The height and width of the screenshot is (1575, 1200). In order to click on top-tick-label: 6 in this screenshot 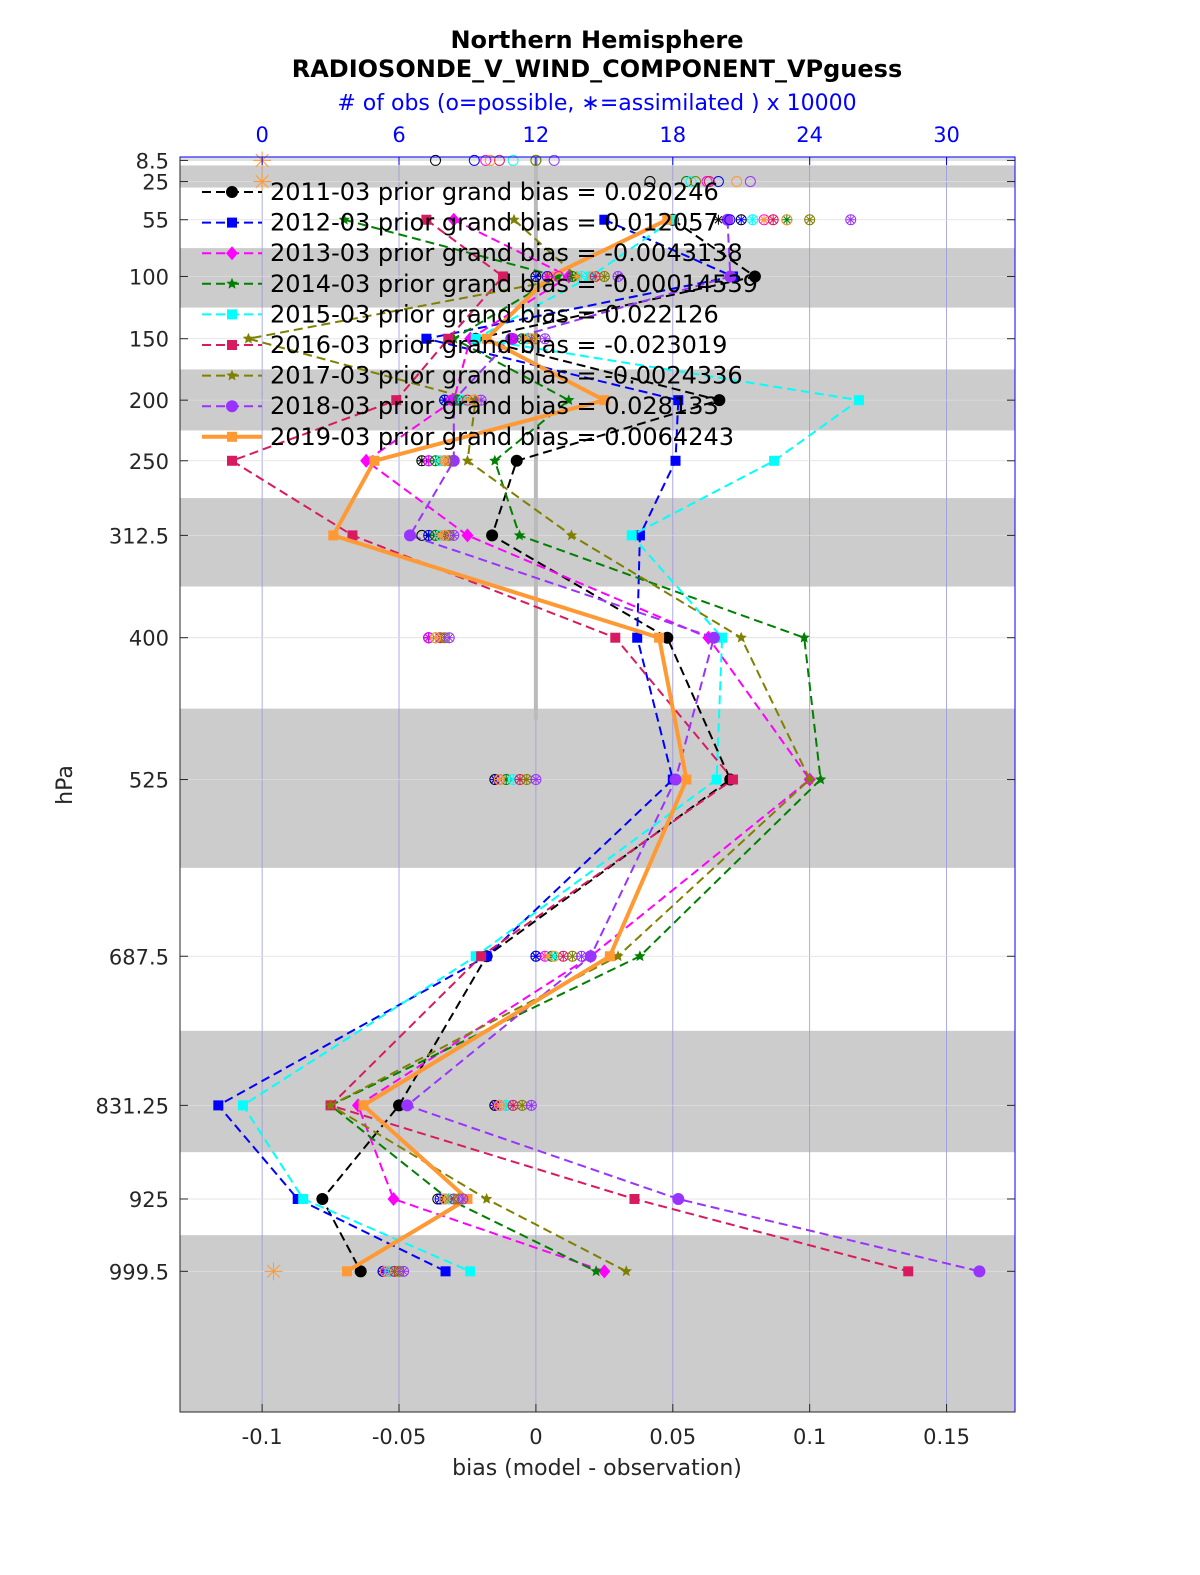, I will do `click(398, 135)`.